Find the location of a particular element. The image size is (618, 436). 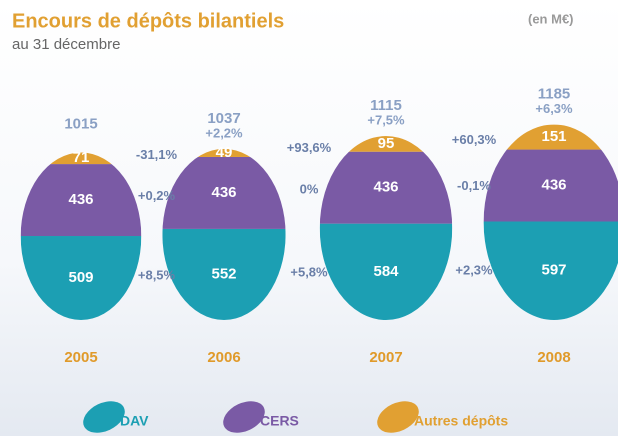

segment-label: 597 is located at coordinates (553, 270).